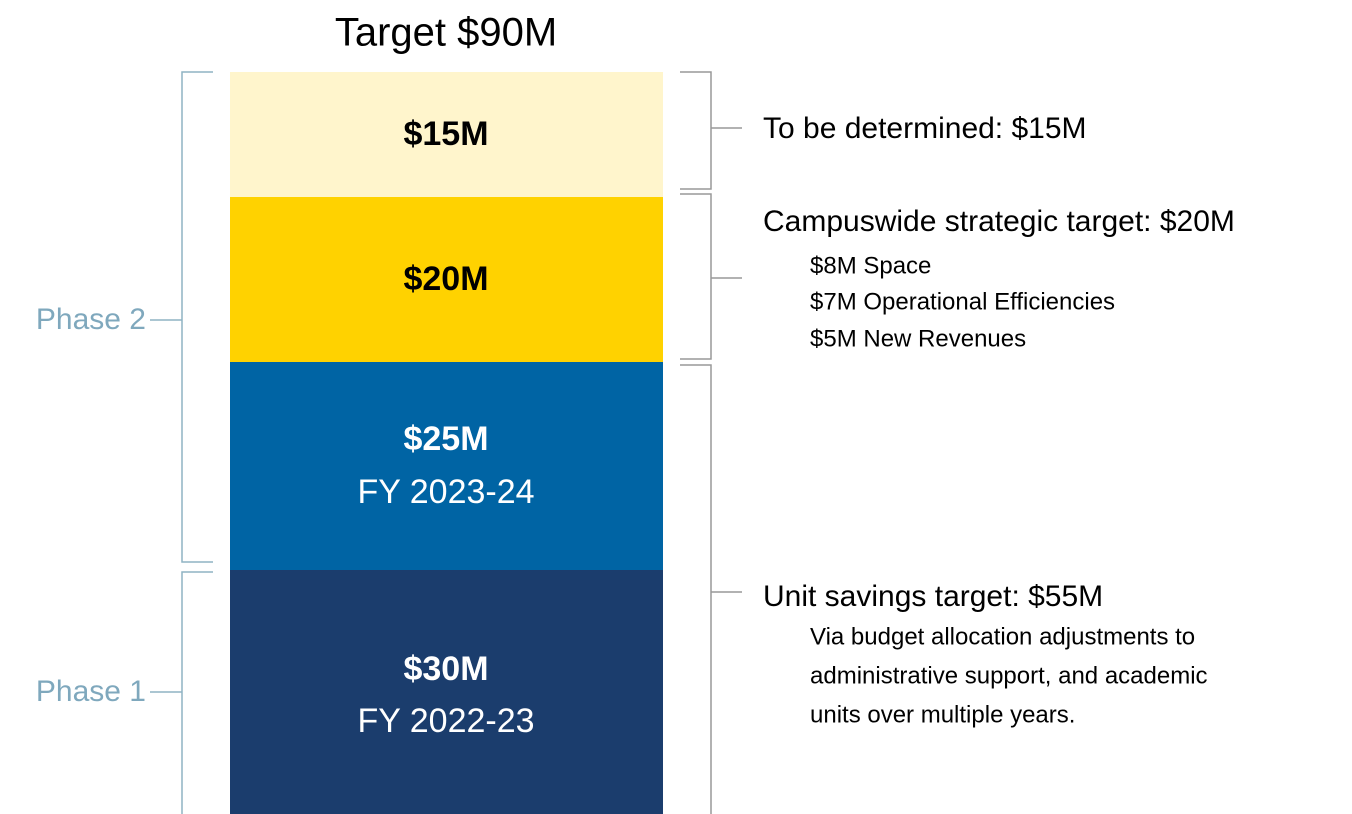 This screenshot has width=1352, height=814. Describe the element at coordinates (445, 721) in the screenshot. I see `segment-sublabel: FY 2022-23` at that location.